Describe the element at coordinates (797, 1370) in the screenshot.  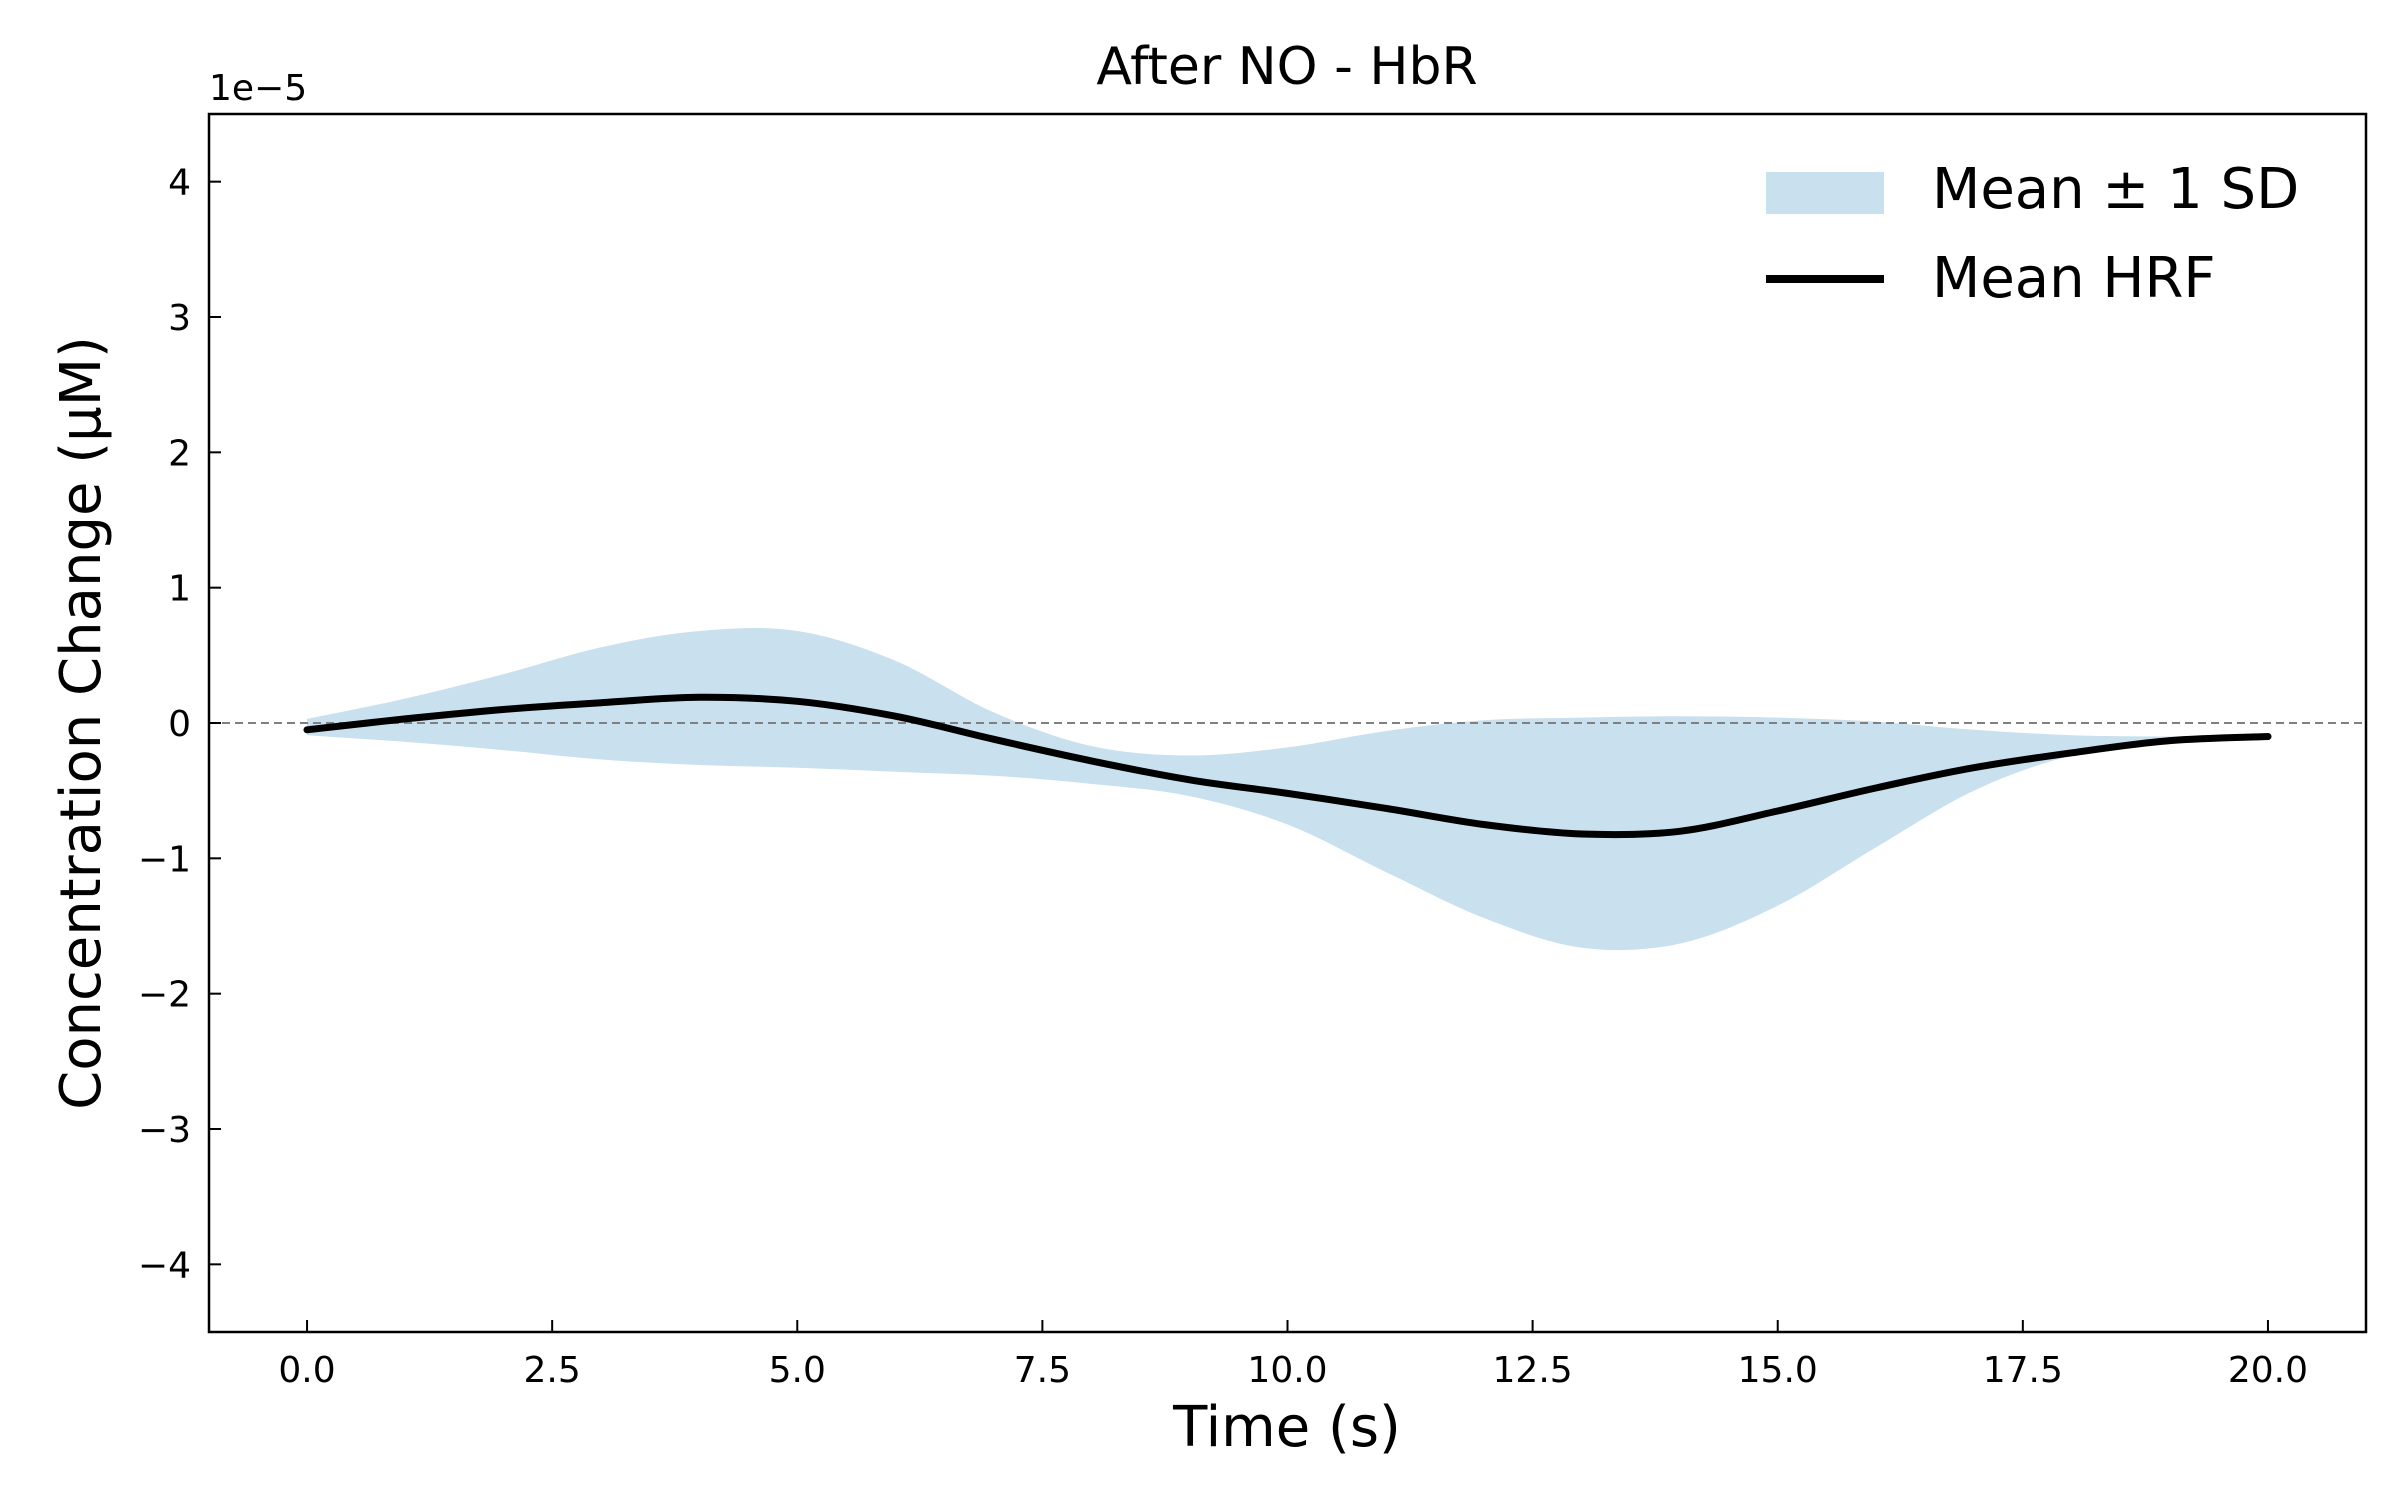
I see `x-tick-label: 5.0` at that location.